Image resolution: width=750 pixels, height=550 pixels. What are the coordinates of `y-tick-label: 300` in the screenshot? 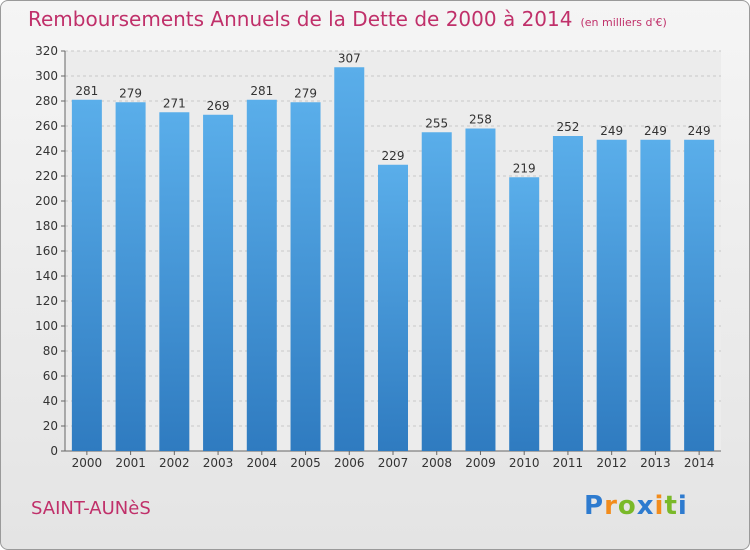 It's located at (46, 76).